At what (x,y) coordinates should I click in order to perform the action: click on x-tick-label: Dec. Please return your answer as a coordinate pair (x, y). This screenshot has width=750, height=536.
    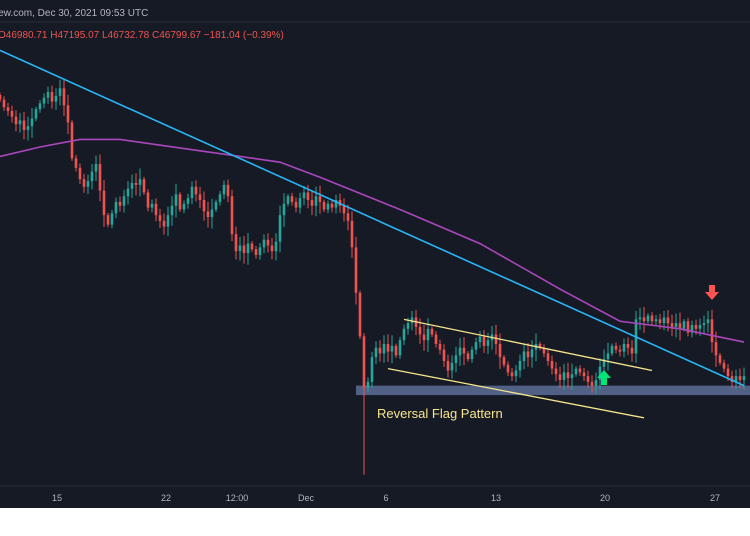
    Looking at the image, I should click on (306, 498).